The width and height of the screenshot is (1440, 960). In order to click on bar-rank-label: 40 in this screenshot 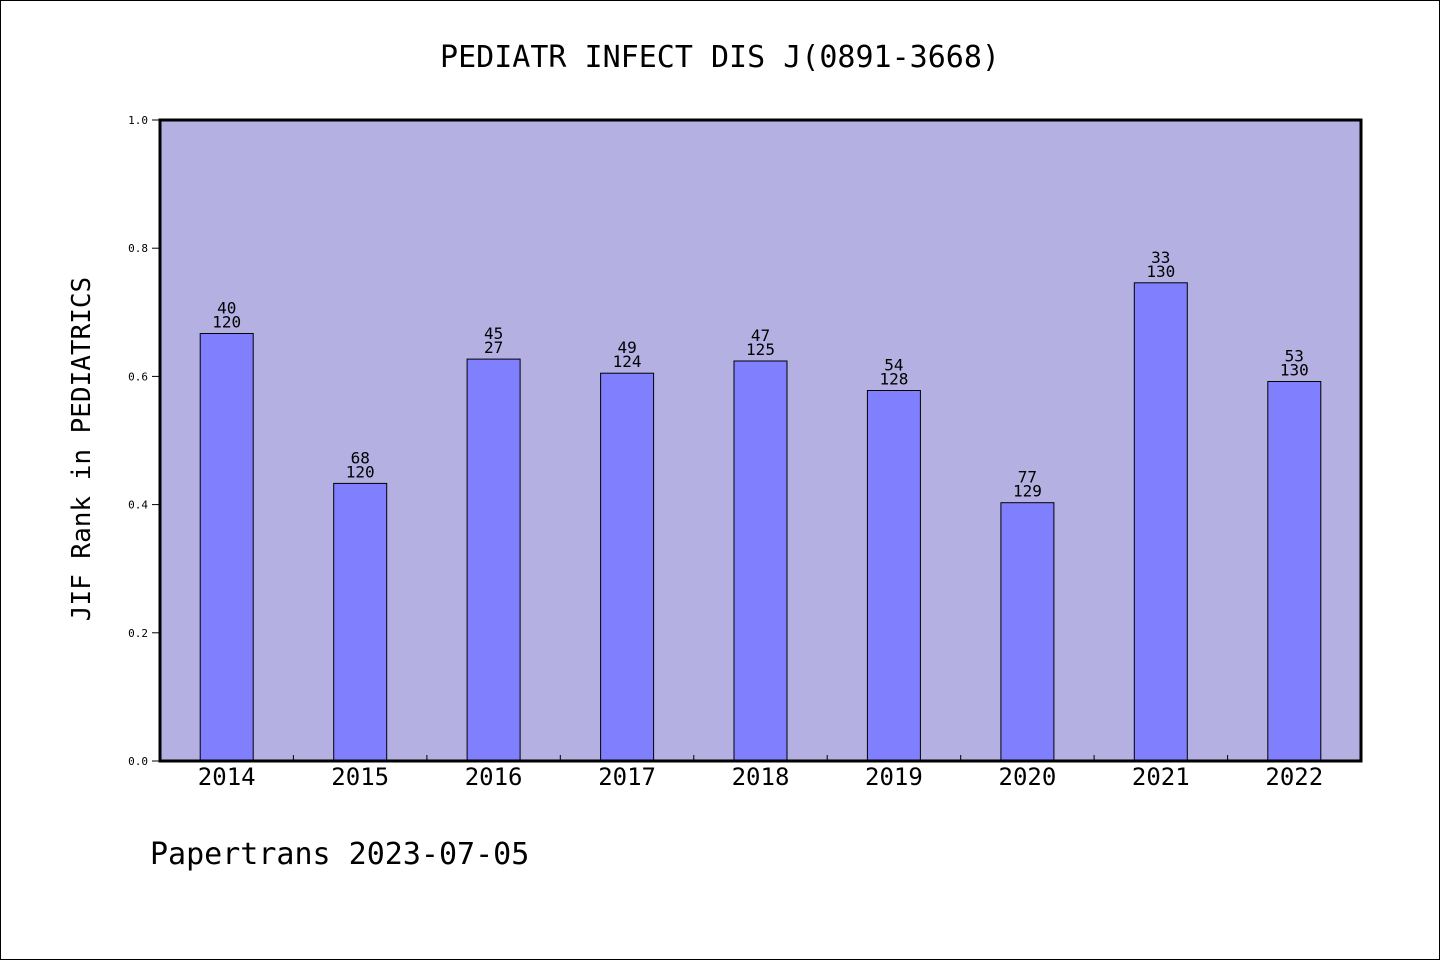, I will do `click(226, 308)`.